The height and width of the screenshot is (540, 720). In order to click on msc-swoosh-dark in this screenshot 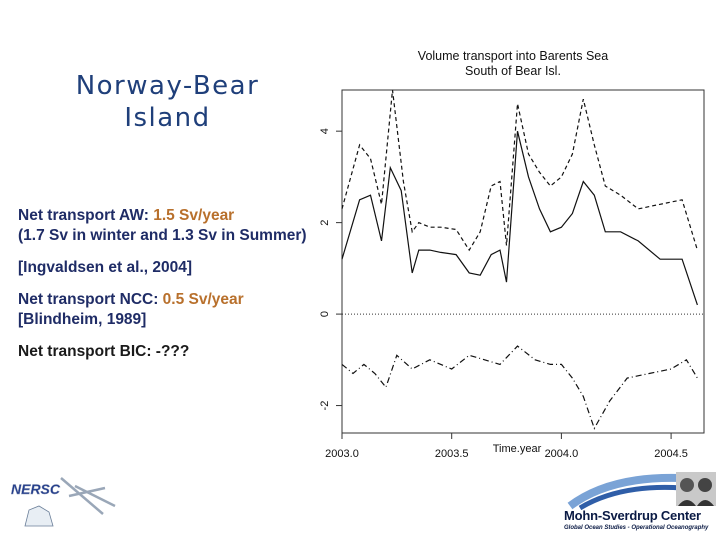, I will do `click(630, 497)`.